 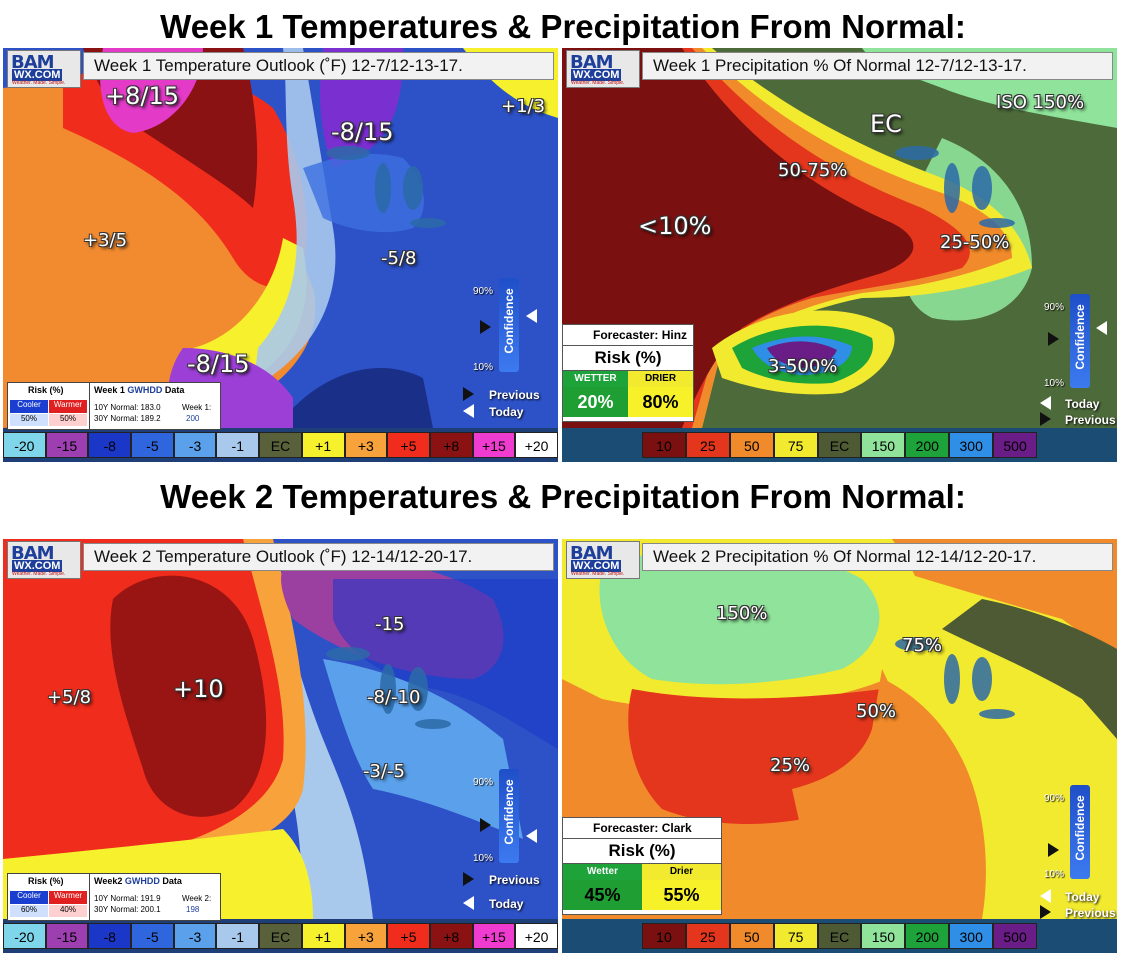 I want to click on region-label: 3-500%, so click(x=803, y=366).